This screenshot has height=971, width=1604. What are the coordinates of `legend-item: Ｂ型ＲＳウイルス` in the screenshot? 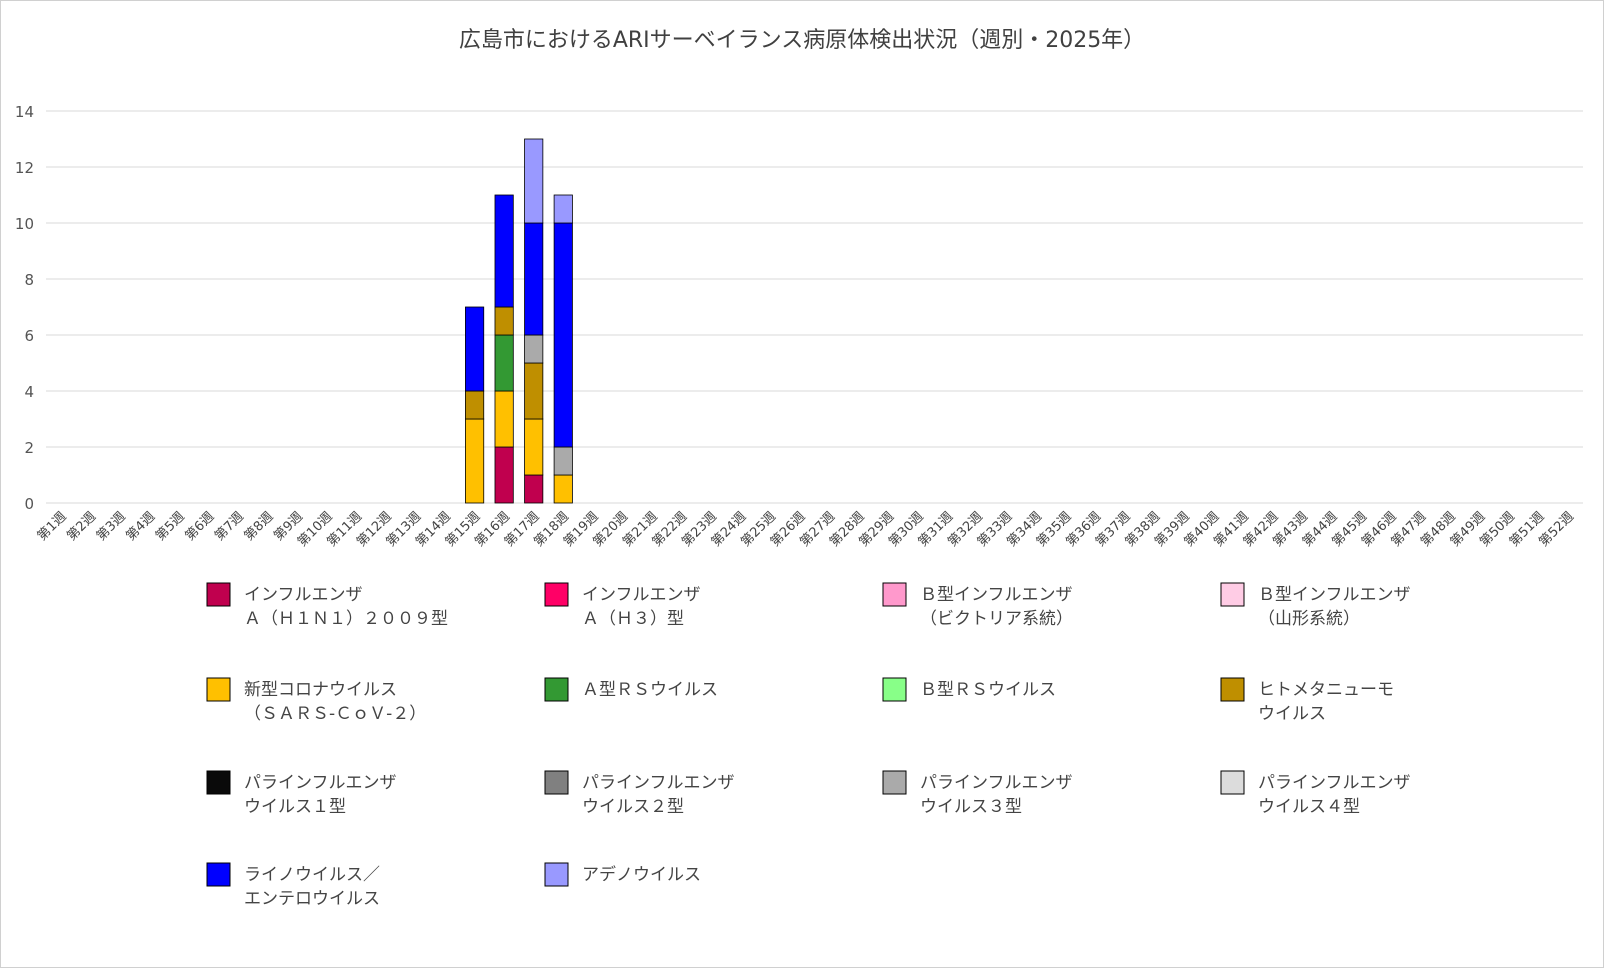 It's located at (969, 689).